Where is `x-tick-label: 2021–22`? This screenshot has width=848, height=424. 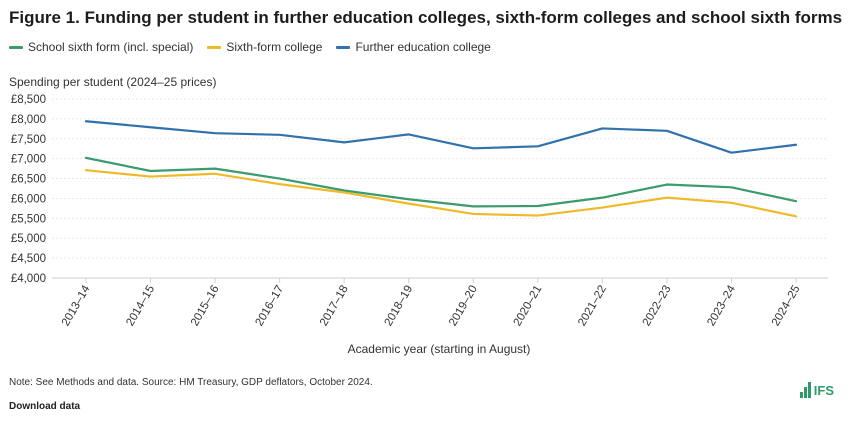 x-tick-label: 2021–22 is located at coordinates (592, 306).